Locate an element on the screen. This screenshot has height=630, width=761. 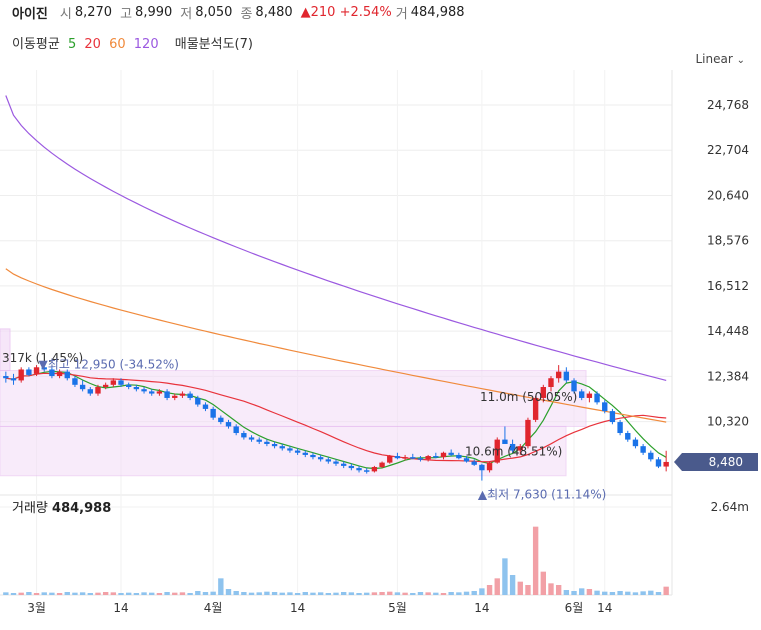
y-tick-label: 12,384 is located at coordinates (728, 376).